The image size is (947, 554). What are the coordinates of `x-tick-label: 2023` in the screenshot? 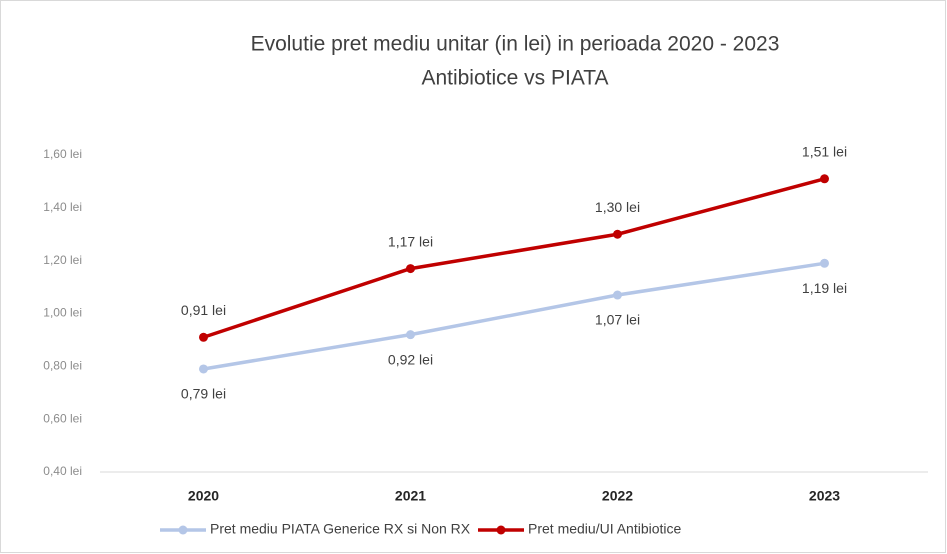 It's located at (824, 496).